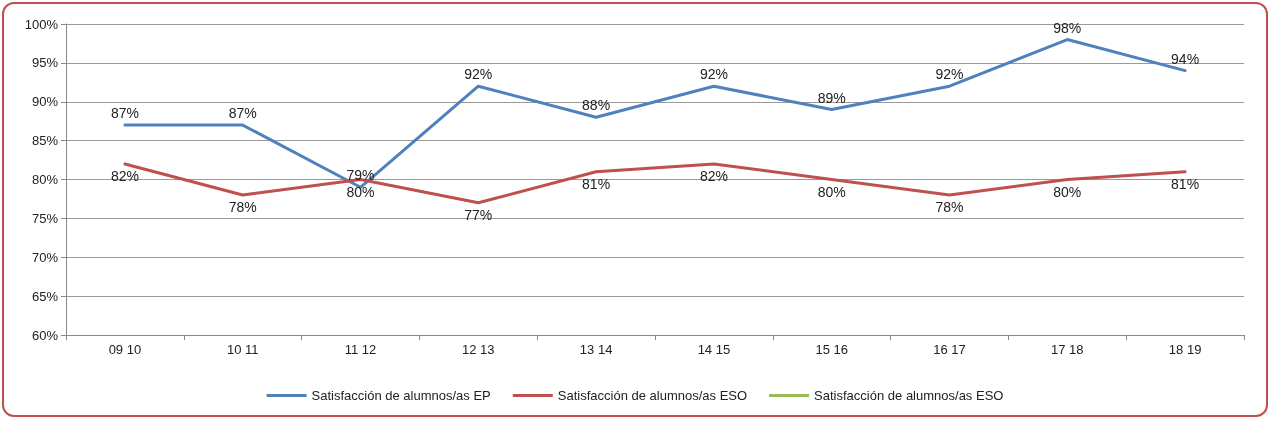  What do you see at coordinates (45, 296) in the screenshot?
I see `y-tick-label: 65%` at bounding box center [45, 296].